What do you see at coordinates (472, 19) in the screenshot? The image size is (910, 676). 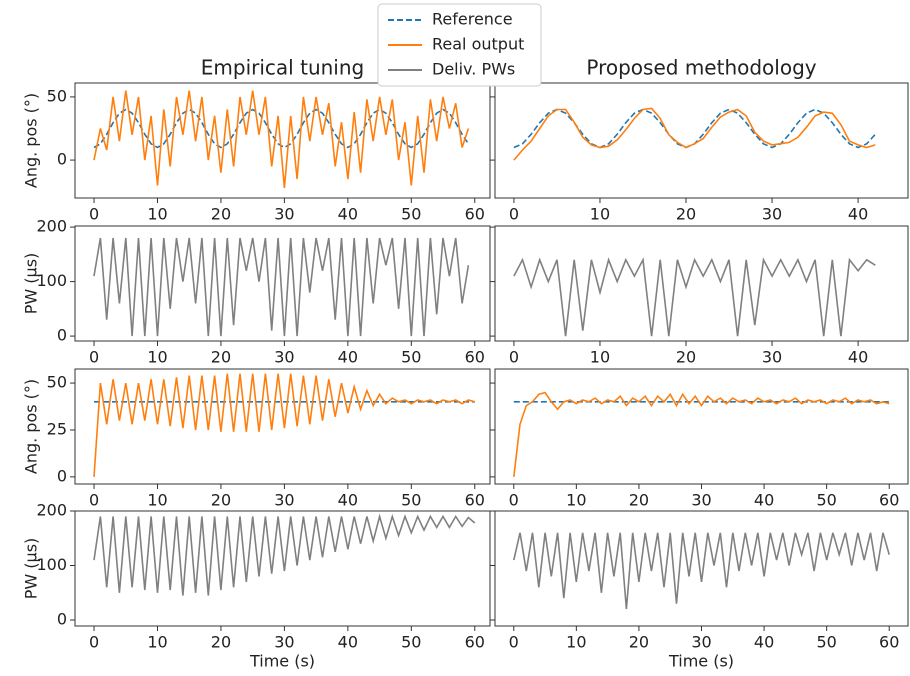 I see `legend-label: Reference` at bounding box center [472, 19].